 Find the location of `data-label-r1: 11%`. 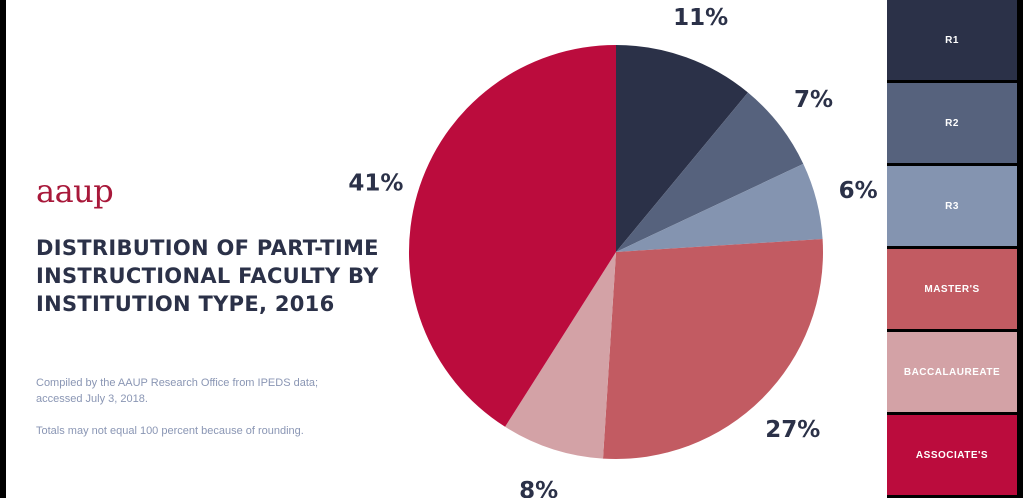

data-label-r1: 11% is located at coordinates (700, 18).